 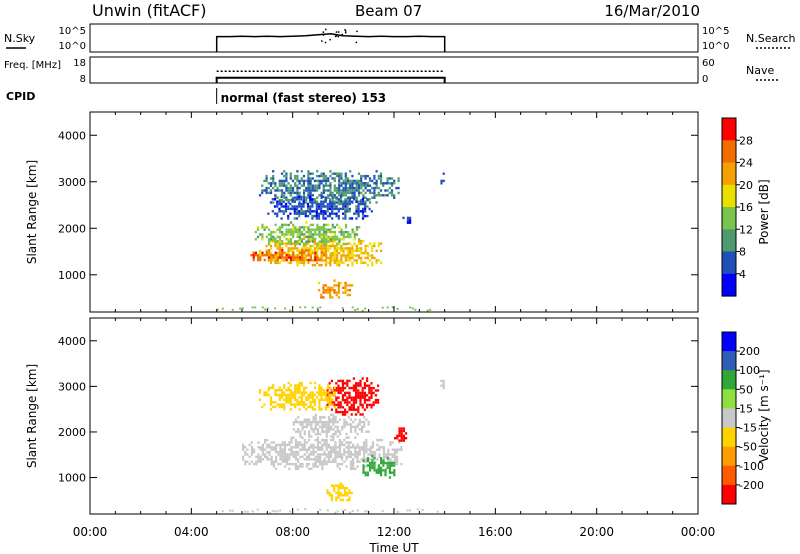 I want to click on beam-title: Beam 07, so click(x=388, y=11).